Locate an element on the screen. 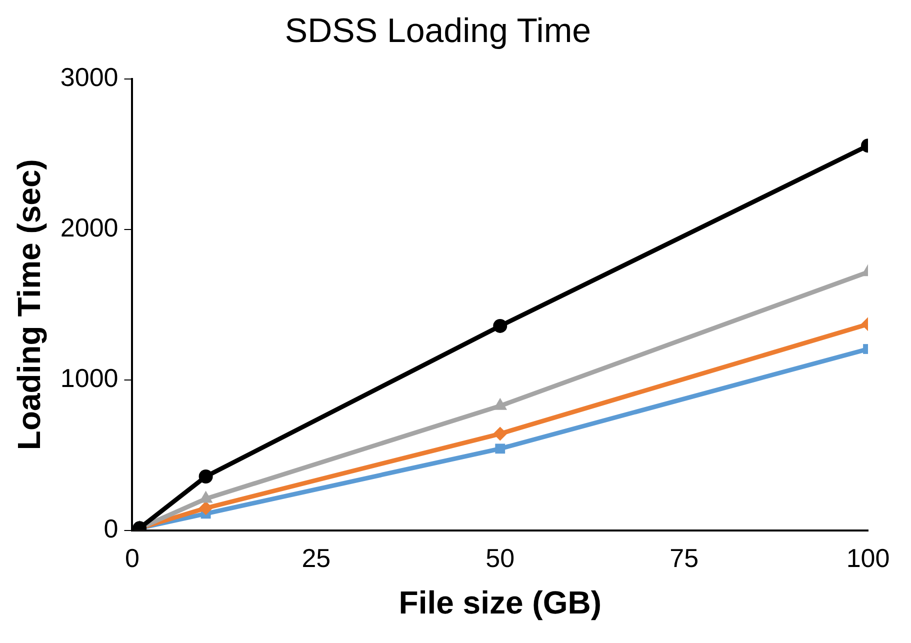 The height and width of the screenshot is (643, 911). y-tick-label: 1000 is located at coordinates (89, 378).